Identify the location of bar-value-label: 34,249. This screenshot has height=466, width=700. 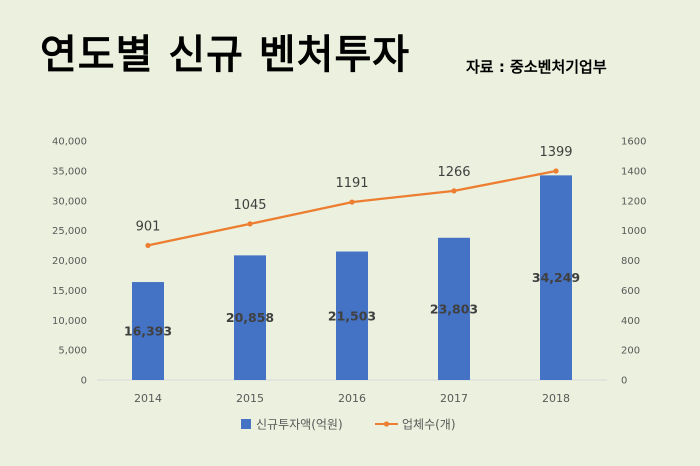
(556, 277).